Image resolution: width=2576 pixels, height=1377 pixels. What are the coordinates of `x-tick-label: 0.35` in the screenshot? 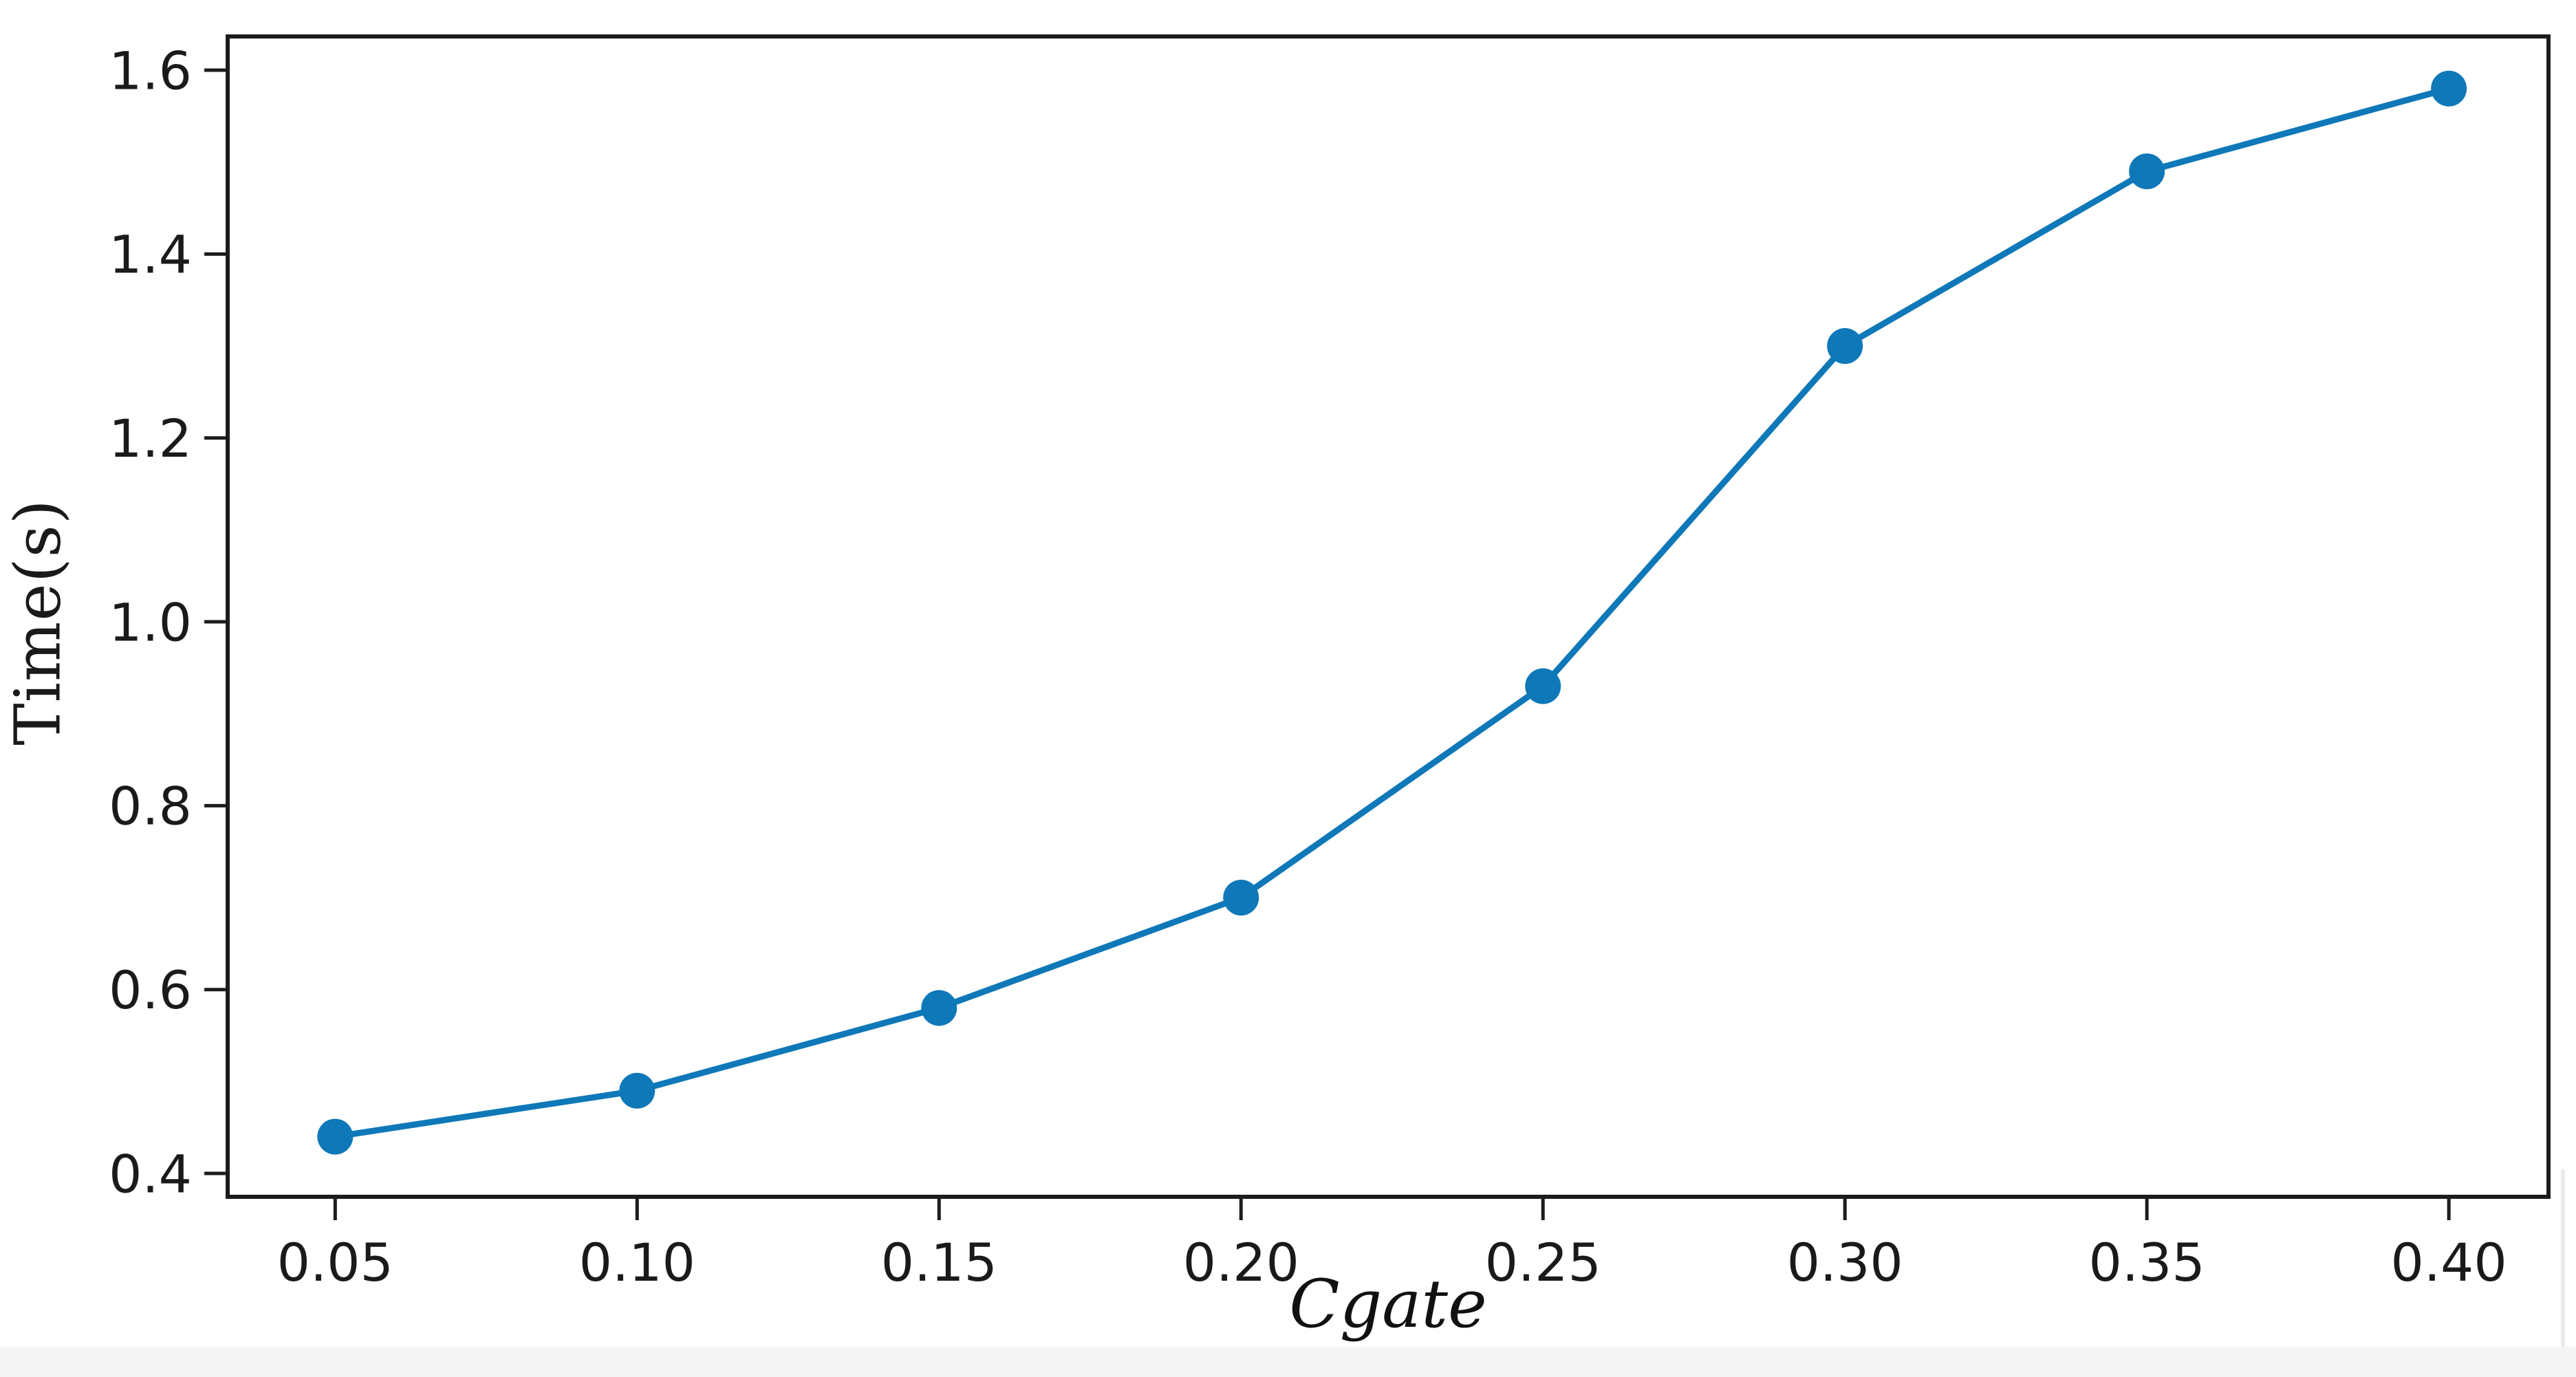 It's located at (2147, 1262).